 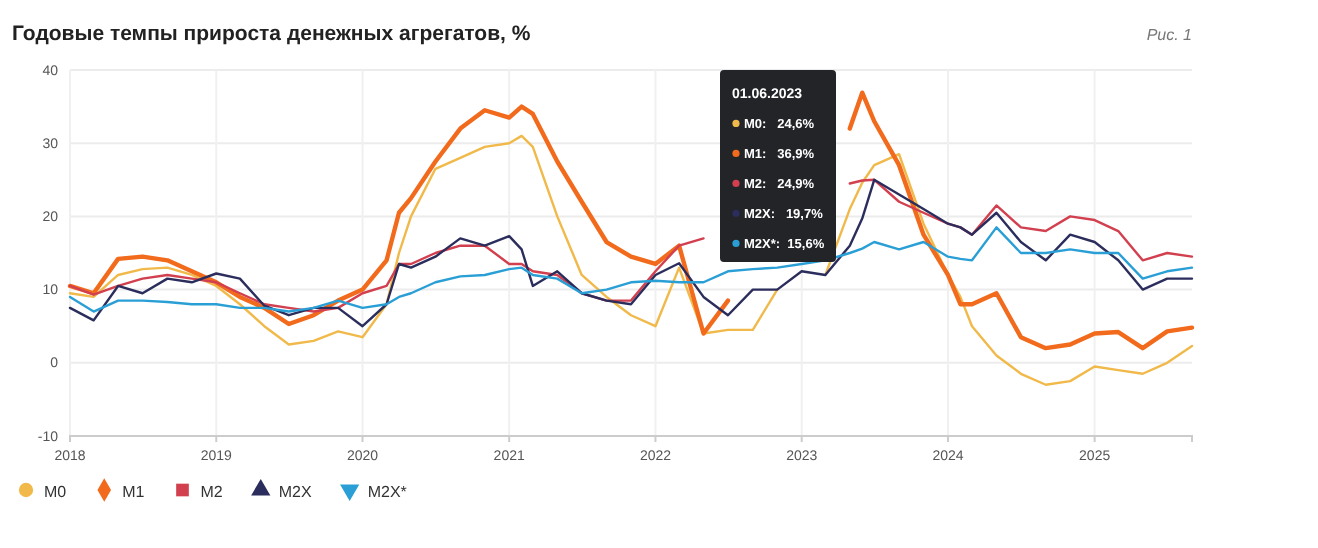 What do you see at coordinates (56, 492) in the screenshot?
I see `legend-label: M0` at bounding box center [56, 492].